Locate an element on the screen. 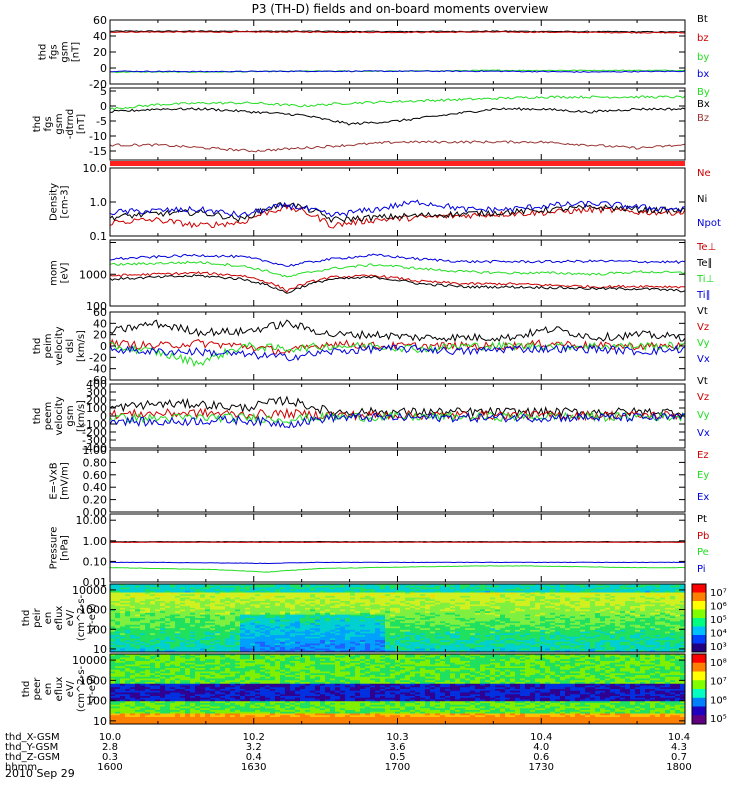  y-axis-label: thdpeirenefluxeV/(cm^2-s-sr-eV) is located at coordinates (59, 617).